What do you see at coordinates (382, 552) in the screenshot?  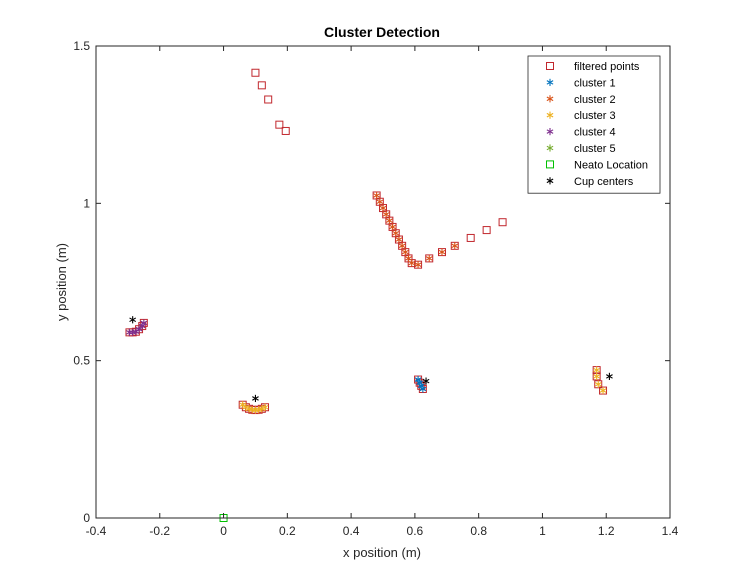 I see `x-axis-label: x position (m)` at bounding box center [382, 552].